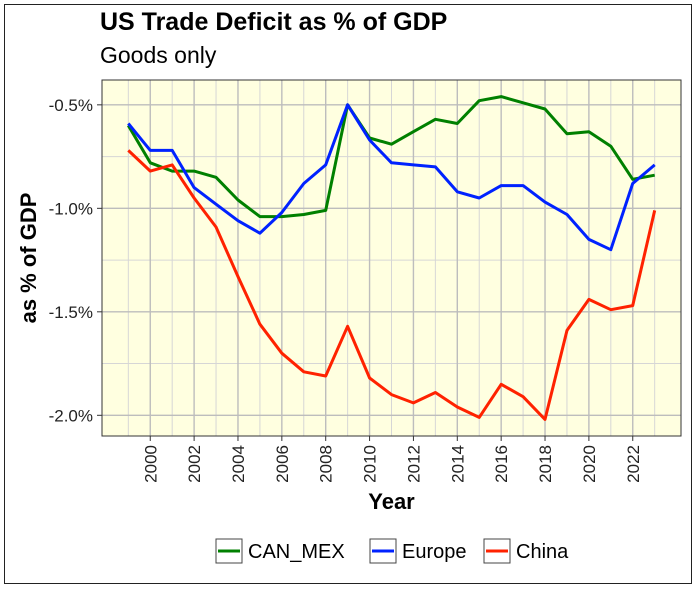 The height and width of the screenshot is (591, 700). I want to click on y-axis-title: as % of GDP, so click(28, 258).